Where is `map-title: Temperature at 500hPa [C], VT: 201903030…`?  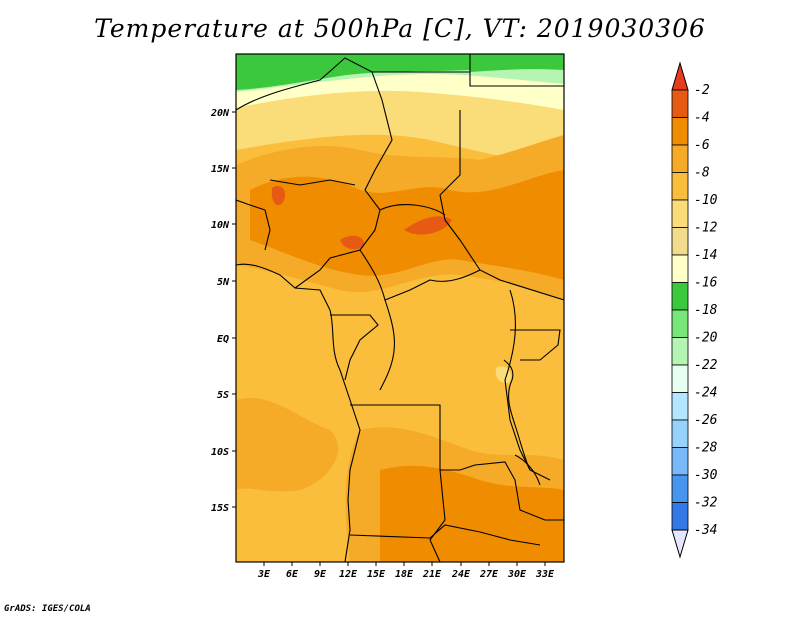 map-title: Temperature at 500hPa [C], VT: 201903030… is located at coordinates (400, 28).